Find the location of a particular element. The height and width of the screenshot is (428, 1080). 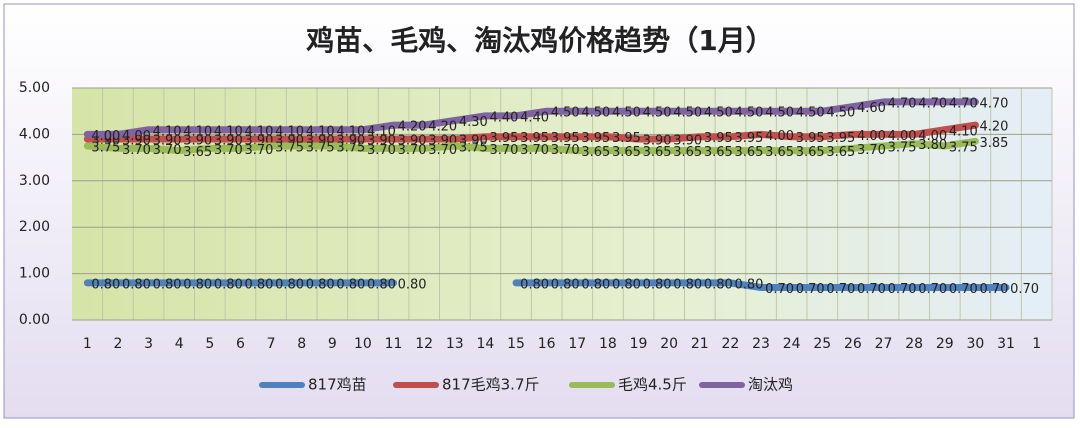

data-label: 3.80 is located at coordinates (932, 145).